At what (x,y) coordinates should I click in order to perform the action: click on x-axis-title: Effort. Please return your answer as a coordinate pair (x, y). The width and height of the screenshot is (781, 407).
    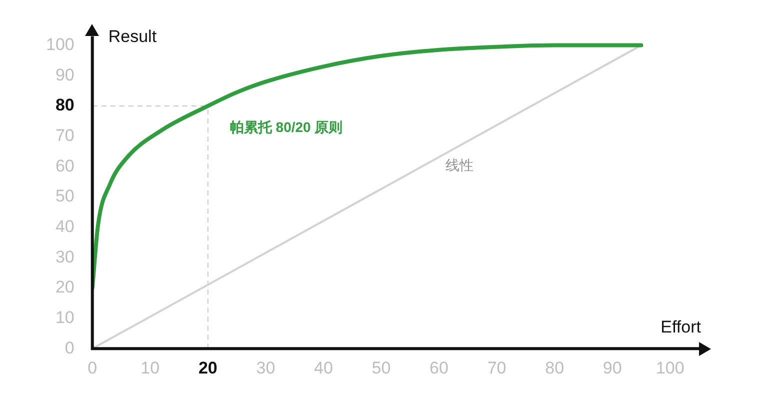
    Looking at the image, I should click on (681, 327).